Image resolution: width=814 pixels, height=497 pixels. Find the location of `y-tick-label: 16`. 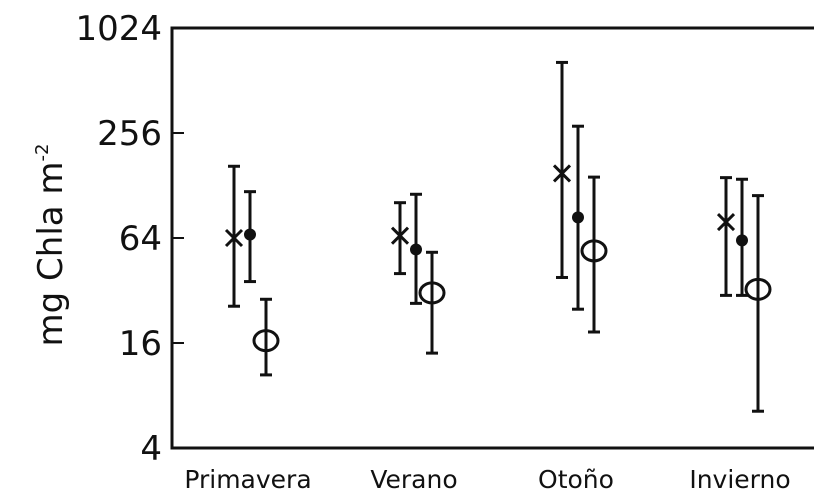

y-tick-label: 16 is located at coordinates (140, 344).